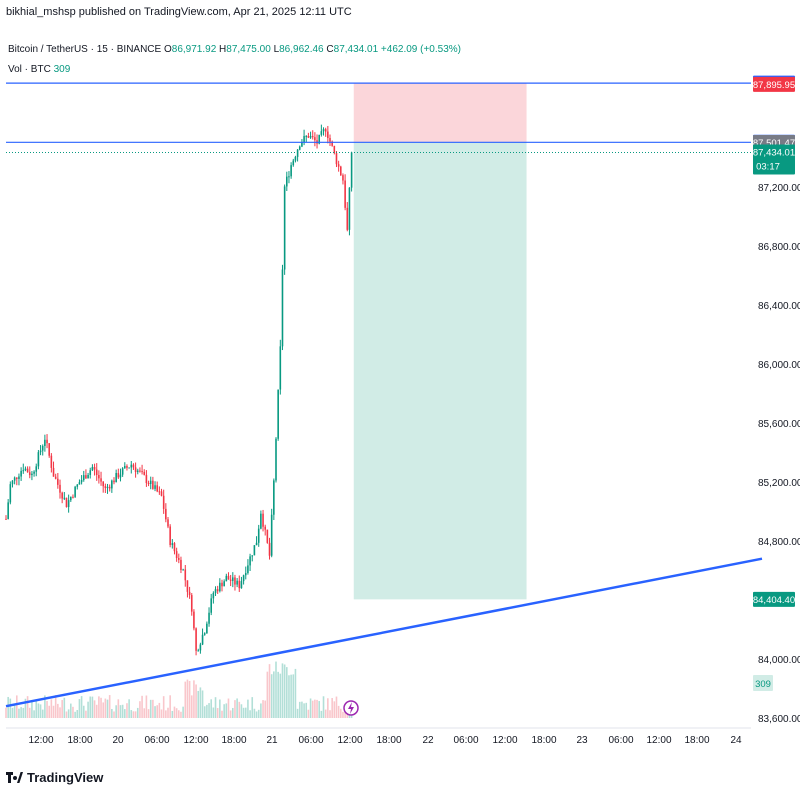 The width and height of the screenshot is (800, 800). Describe the element at coordinates (156, 740) in the screenshot. I see `time-tick-label: 06:00` at that location.